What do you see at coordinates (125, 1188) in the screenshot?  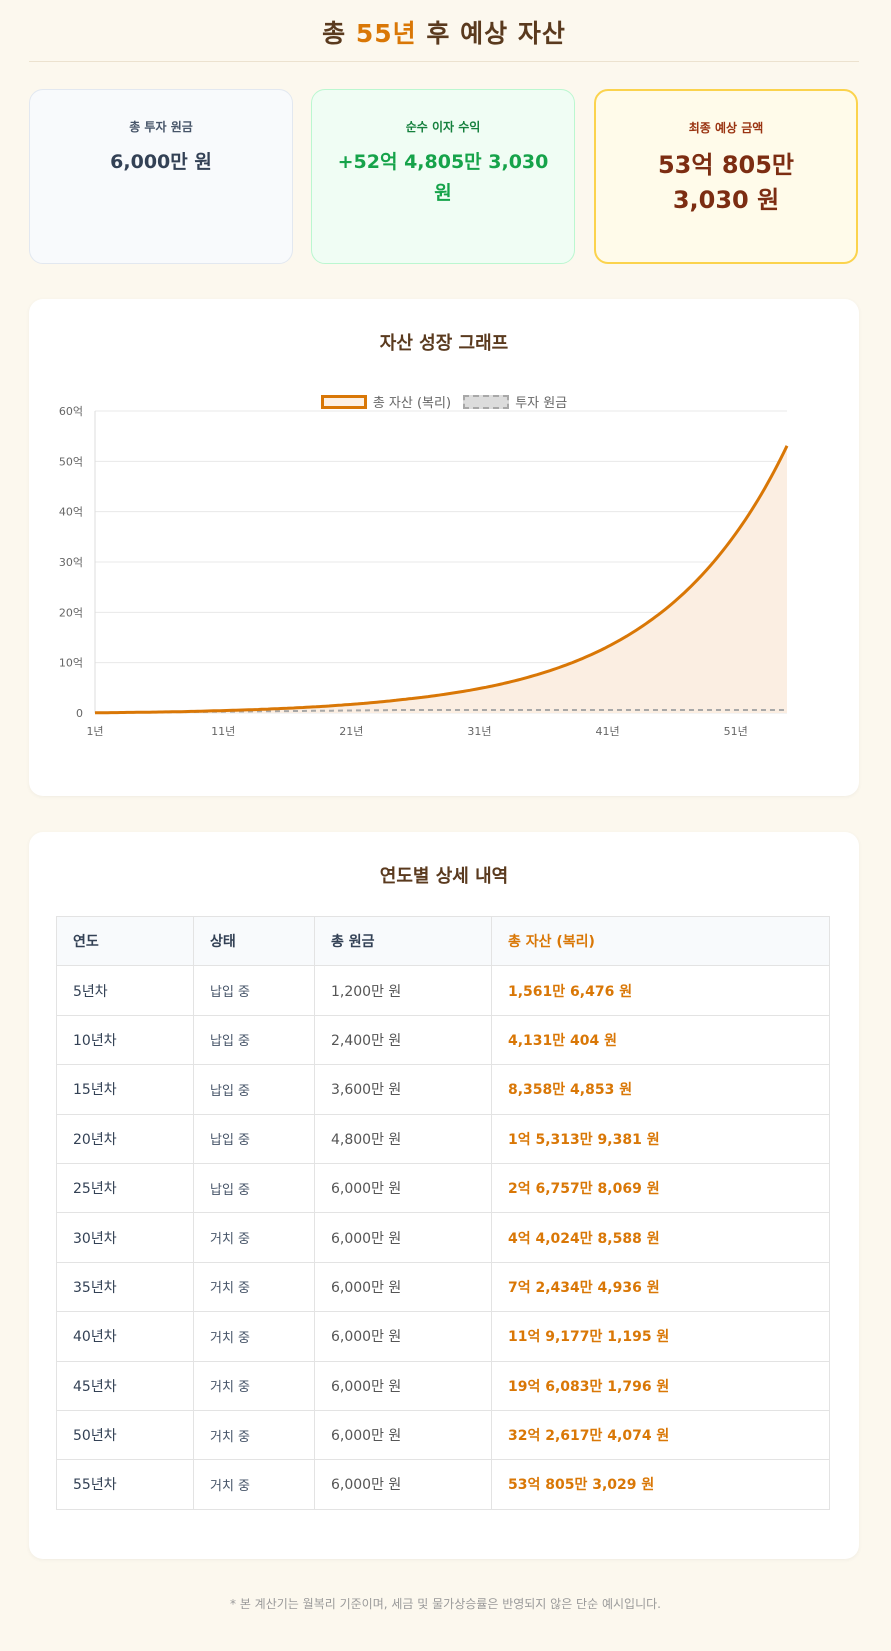 I see `cell-year: 25년차` at bounding box center [125, 1188].